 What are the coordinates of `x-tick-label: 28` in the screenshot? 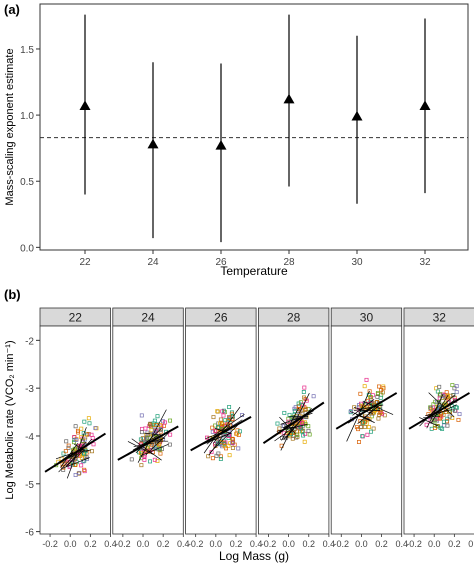 It's located at (289, 262).